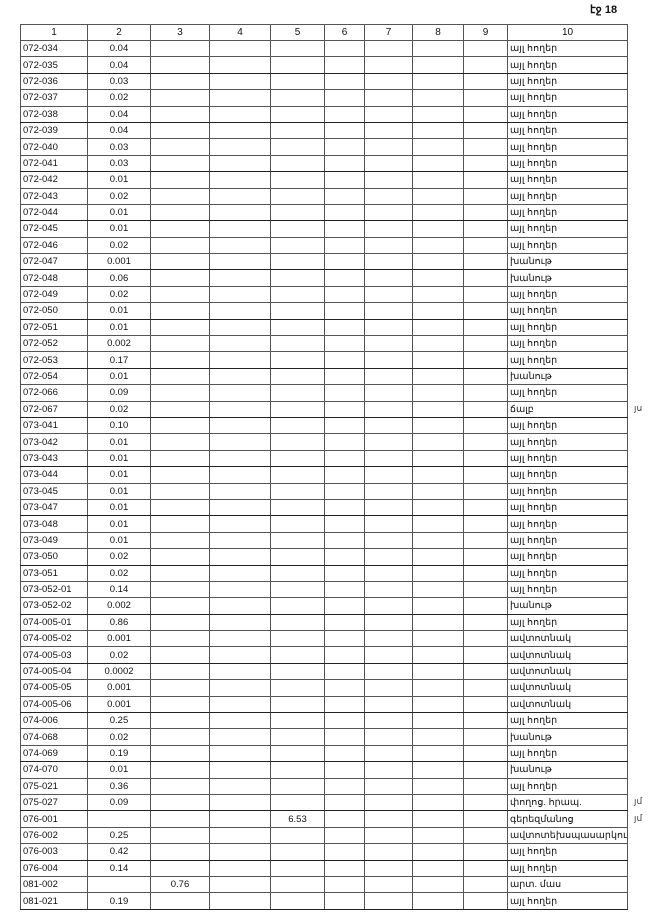 The image size is (662, 914). I want to click on header-row: 1 2 3 4 5 6 7 8 9 10, so click(324, 32).